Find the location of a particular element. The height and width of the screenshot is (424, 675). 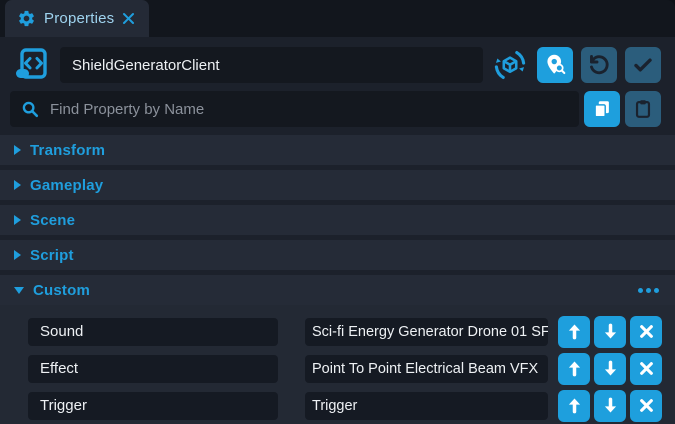

search-box is located at coordinates (294, 109).